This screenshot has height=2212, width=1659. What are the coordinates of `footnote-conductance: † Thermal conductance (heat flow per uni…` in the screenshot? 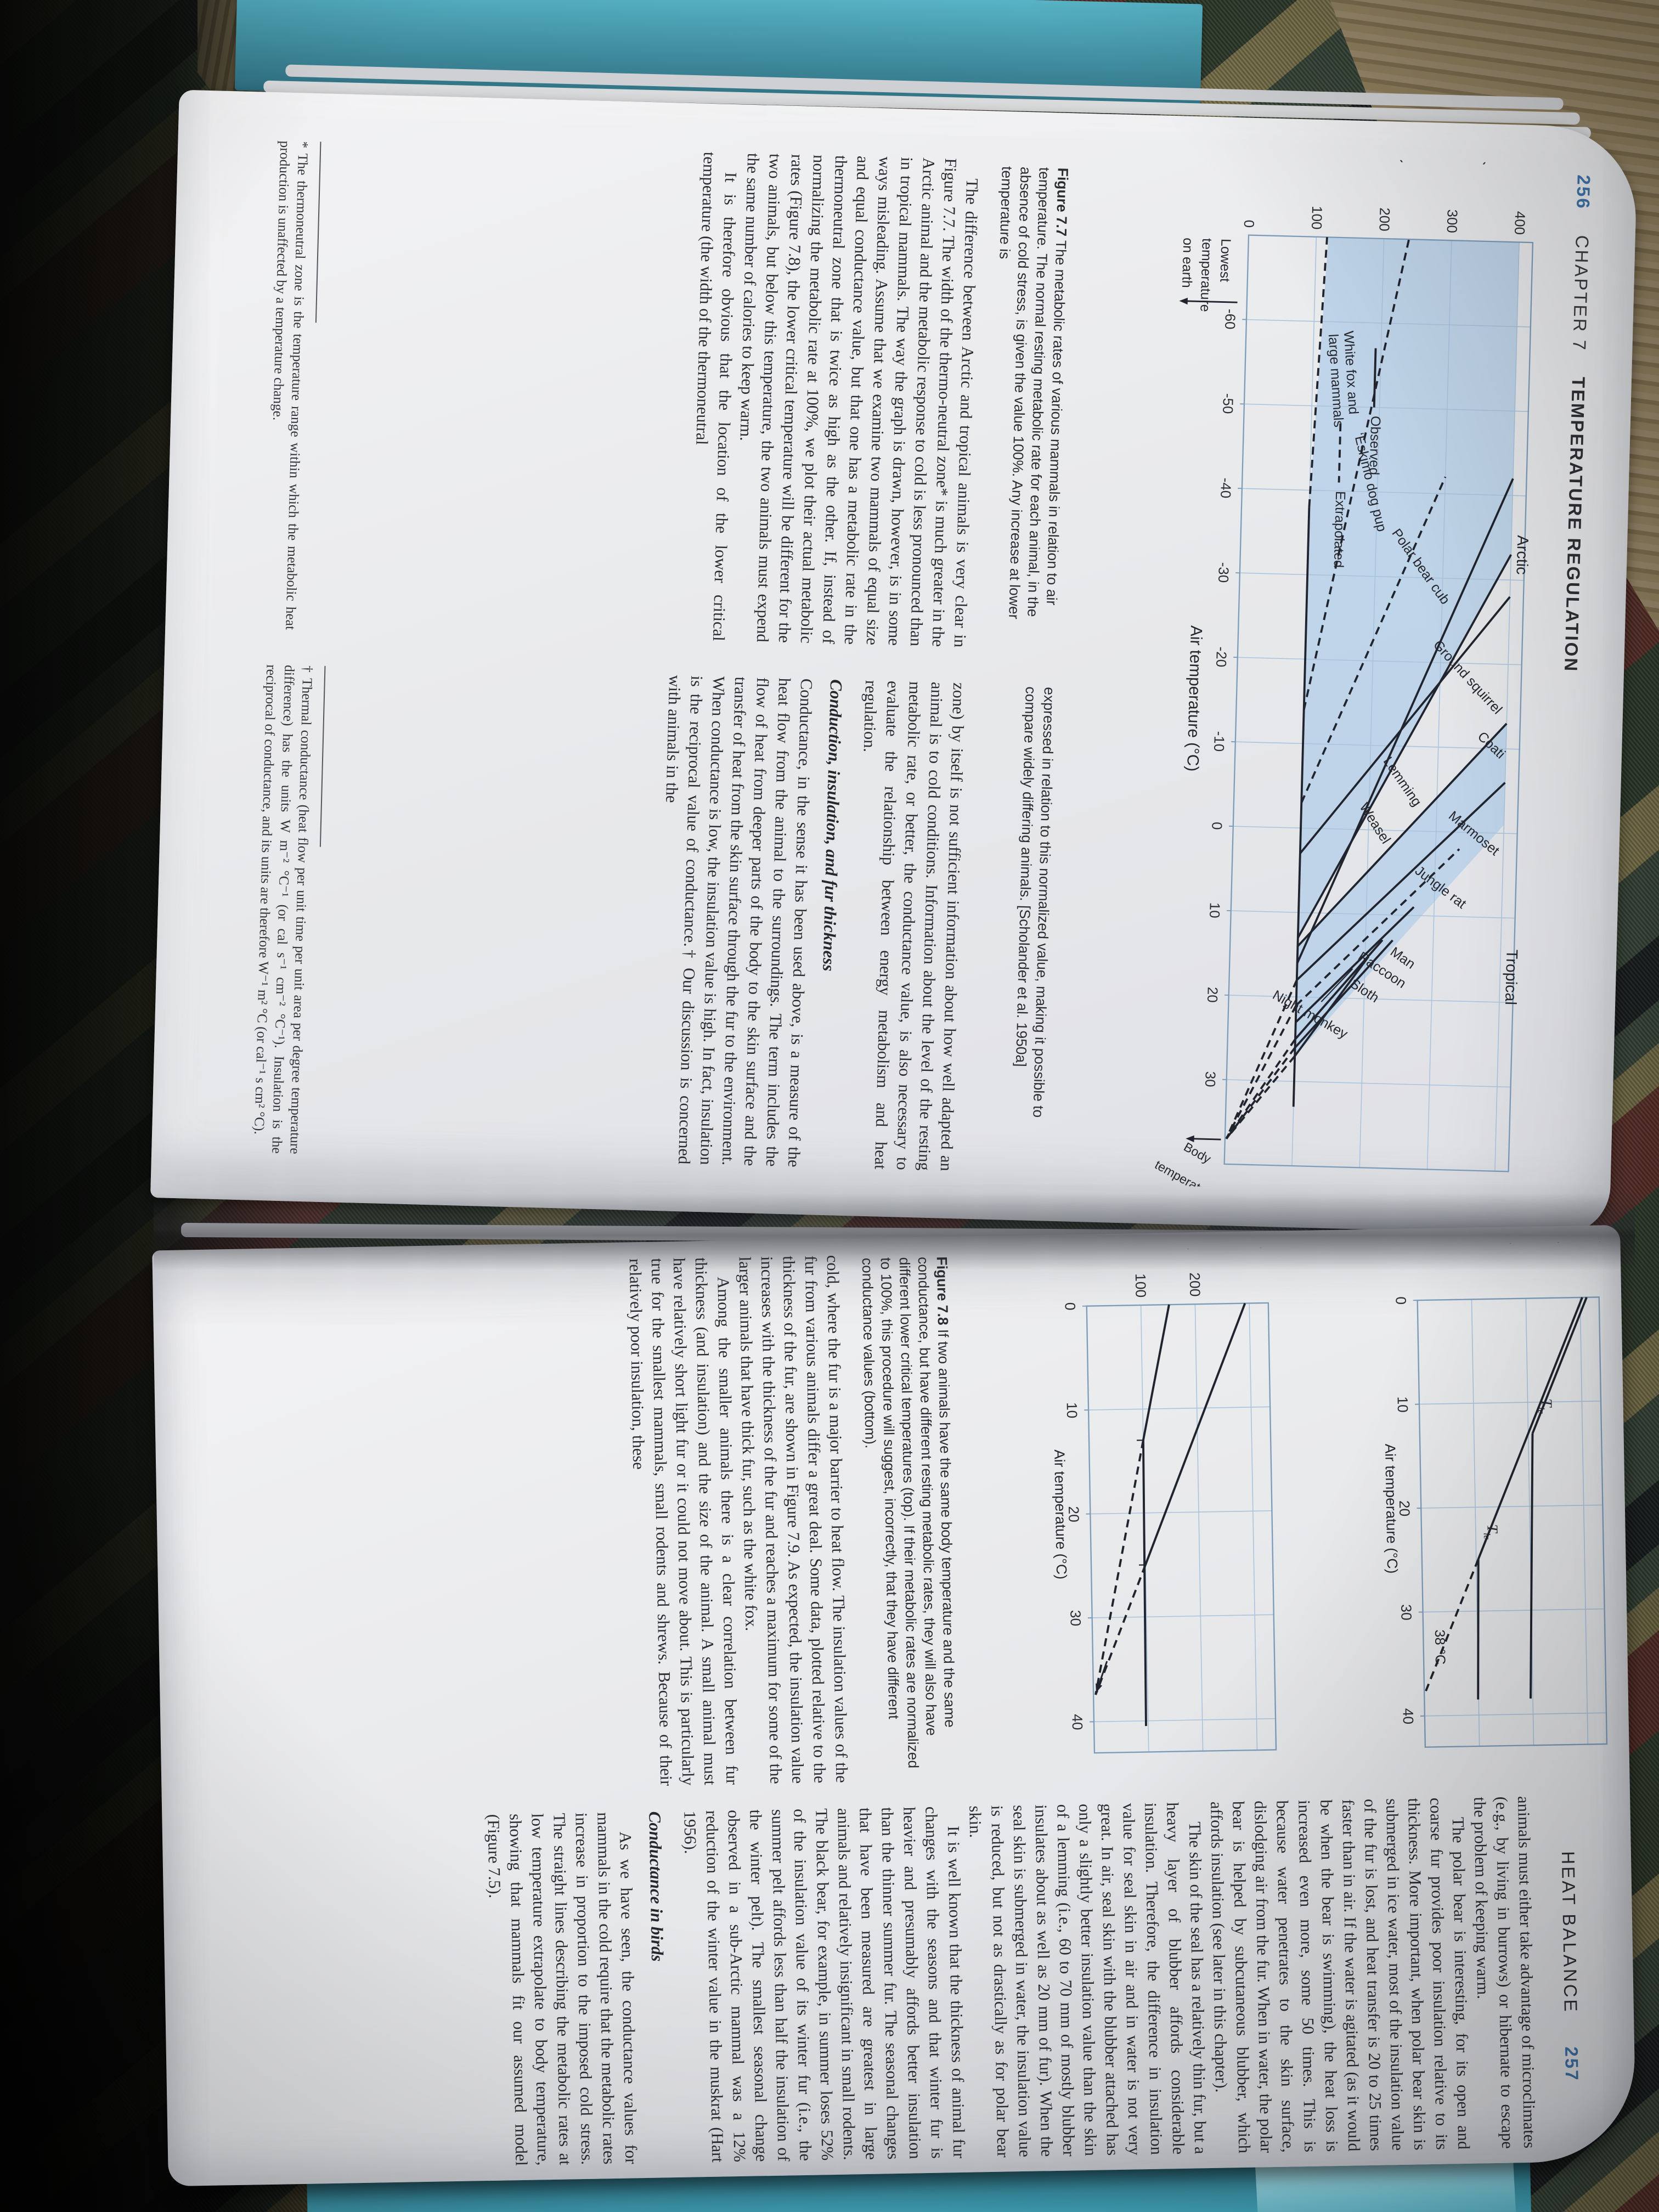 It's located at (283, 909).